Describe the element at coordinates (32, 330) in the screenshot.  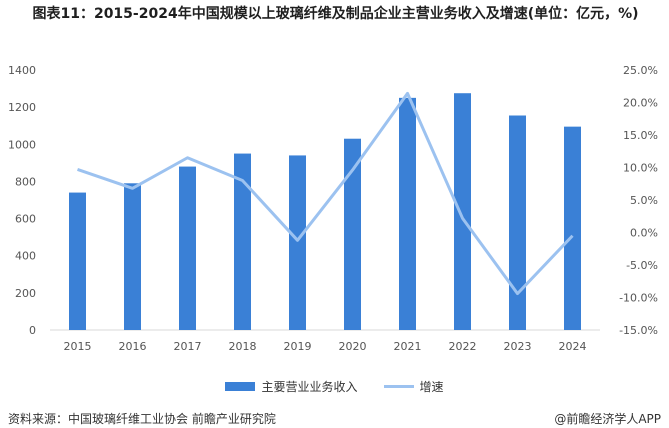
I see `y-left-tick-label: 0` at that location.